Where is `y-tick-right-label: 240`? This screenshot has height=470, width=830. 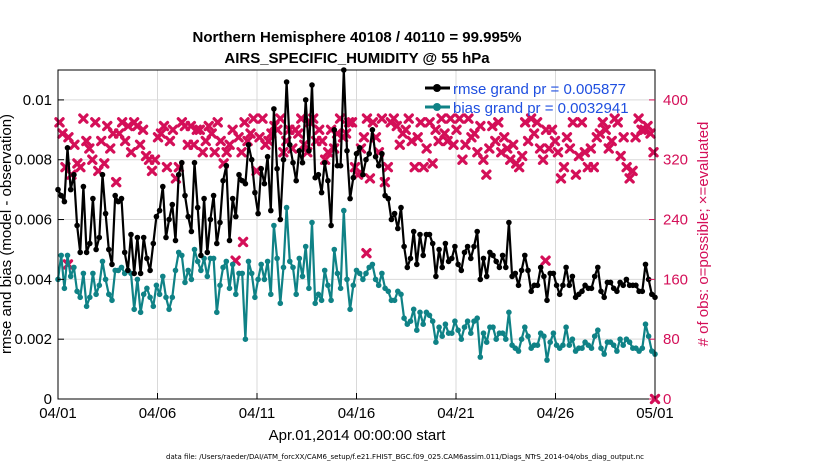
y-tick-right-label: 240 is located at coordinates (675, 220).